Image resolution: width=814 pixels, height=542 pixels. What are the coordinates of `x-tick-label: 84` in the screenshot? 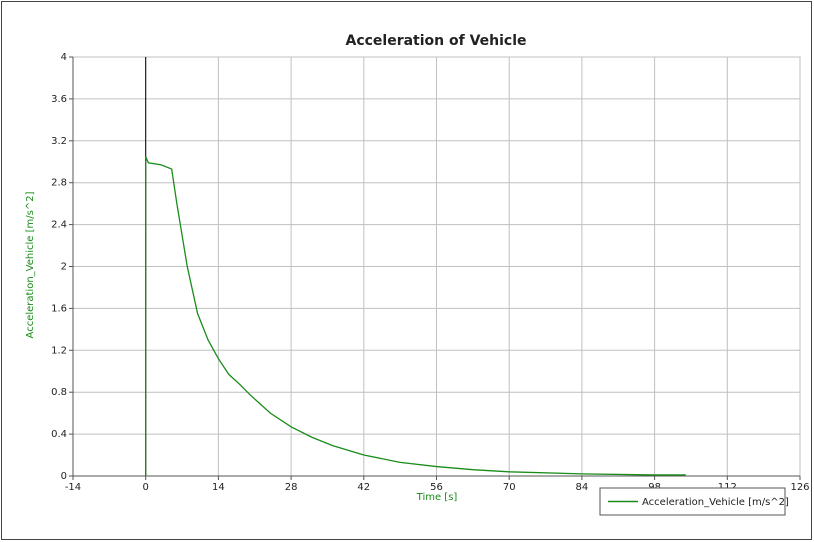 It's located at (582, 487).